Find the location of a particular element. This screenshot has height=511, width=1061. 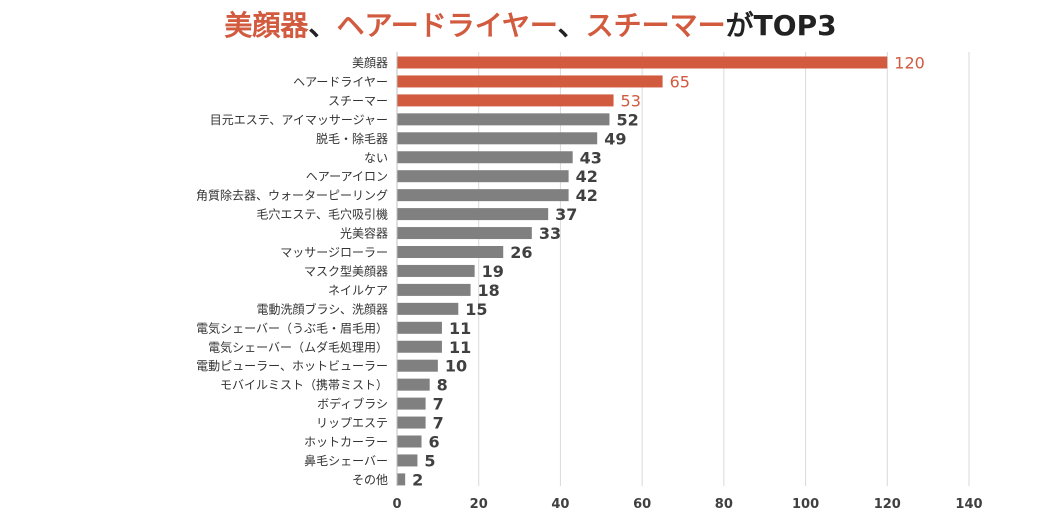

data-label: 6 is located at coordinates (434, 442).